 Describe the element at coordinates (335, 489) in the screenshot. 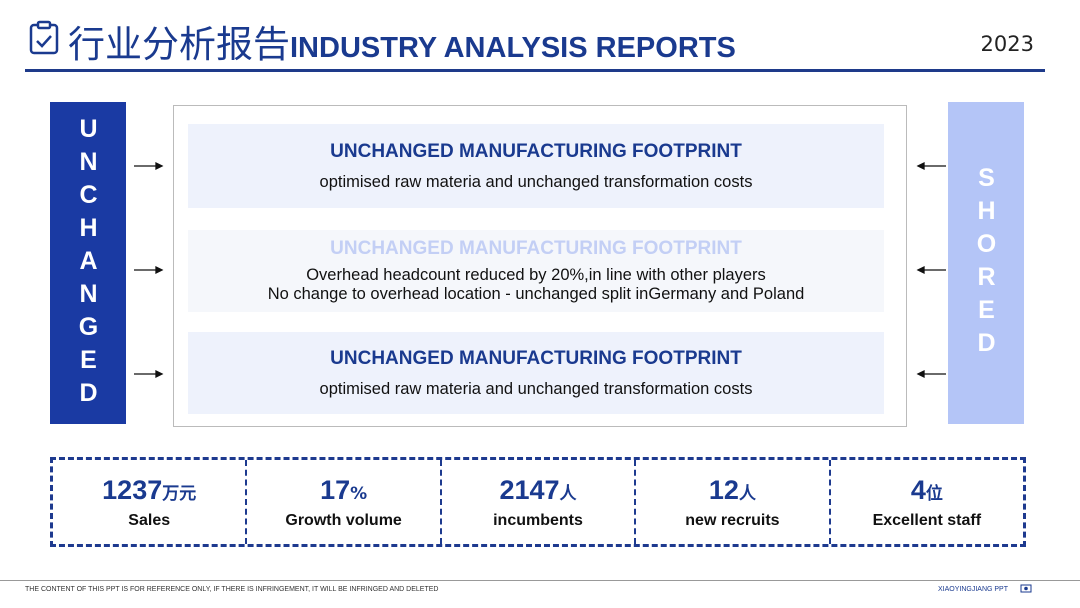

I see `stat-number: 17` at that location.